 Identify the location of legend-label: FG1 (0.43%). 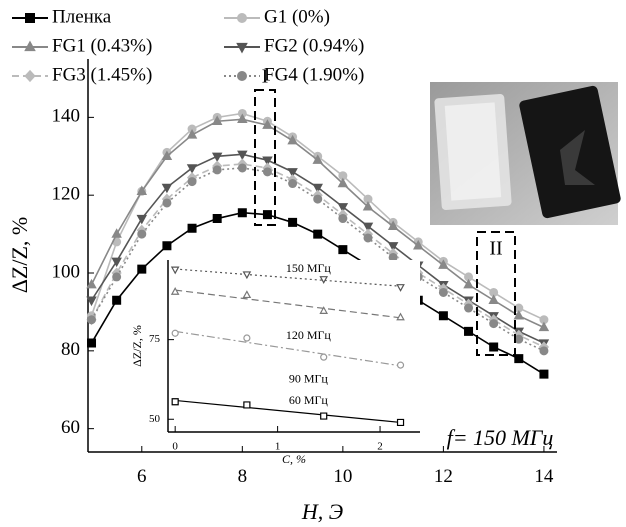
(102, 45).